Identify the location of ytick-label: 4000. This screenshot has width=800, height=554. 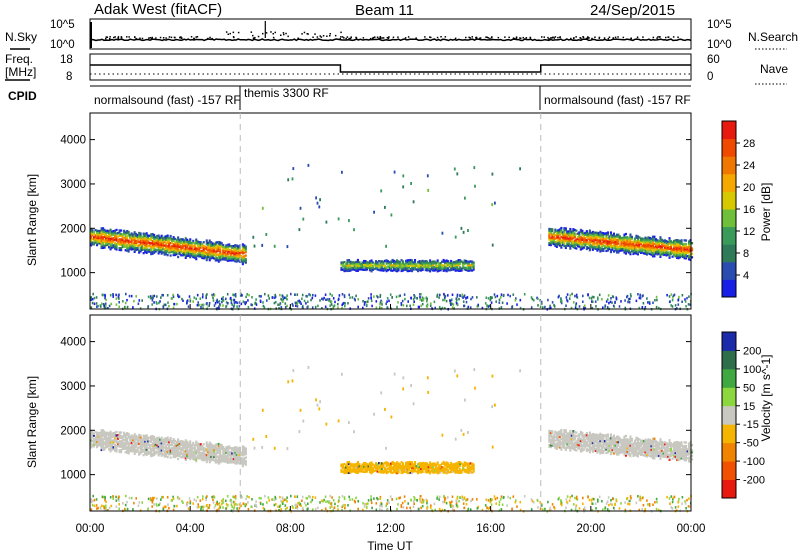
(73, 141).